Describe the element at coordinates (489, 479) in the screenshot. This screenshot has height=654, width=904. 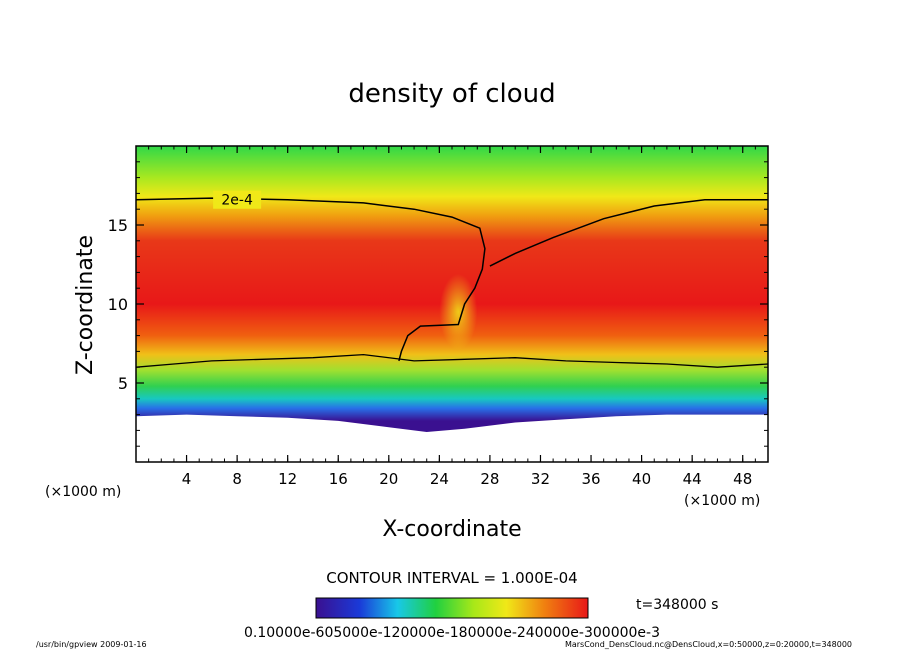
I see `x-tick-label: 28` at that location.